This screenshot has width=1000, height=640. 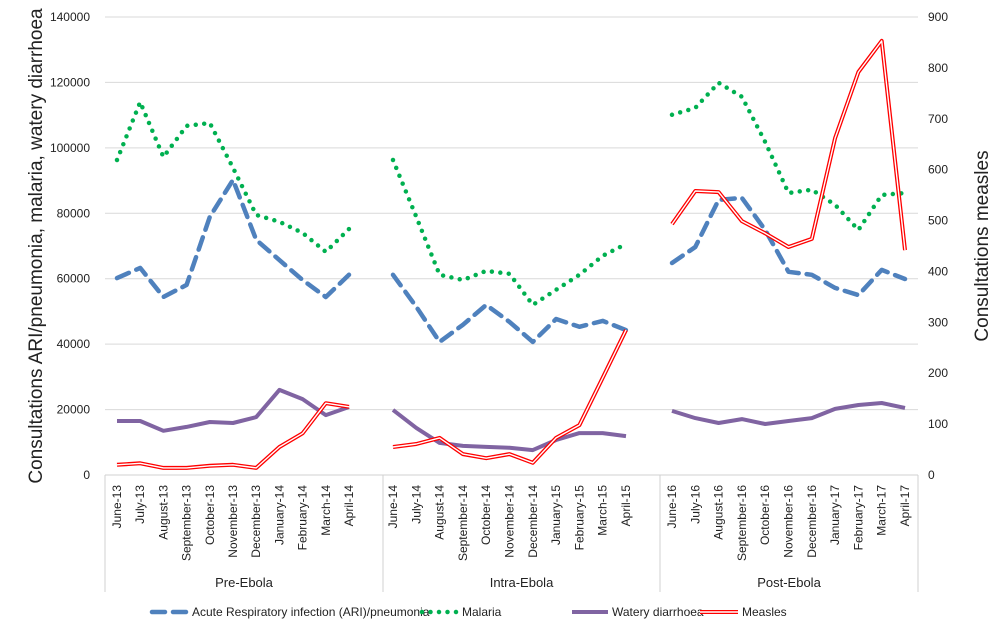 What do you see at coordinates (303, 518) in the screenshot?
I see `x-tick-label: February-14` at bounding box center [303, 518].